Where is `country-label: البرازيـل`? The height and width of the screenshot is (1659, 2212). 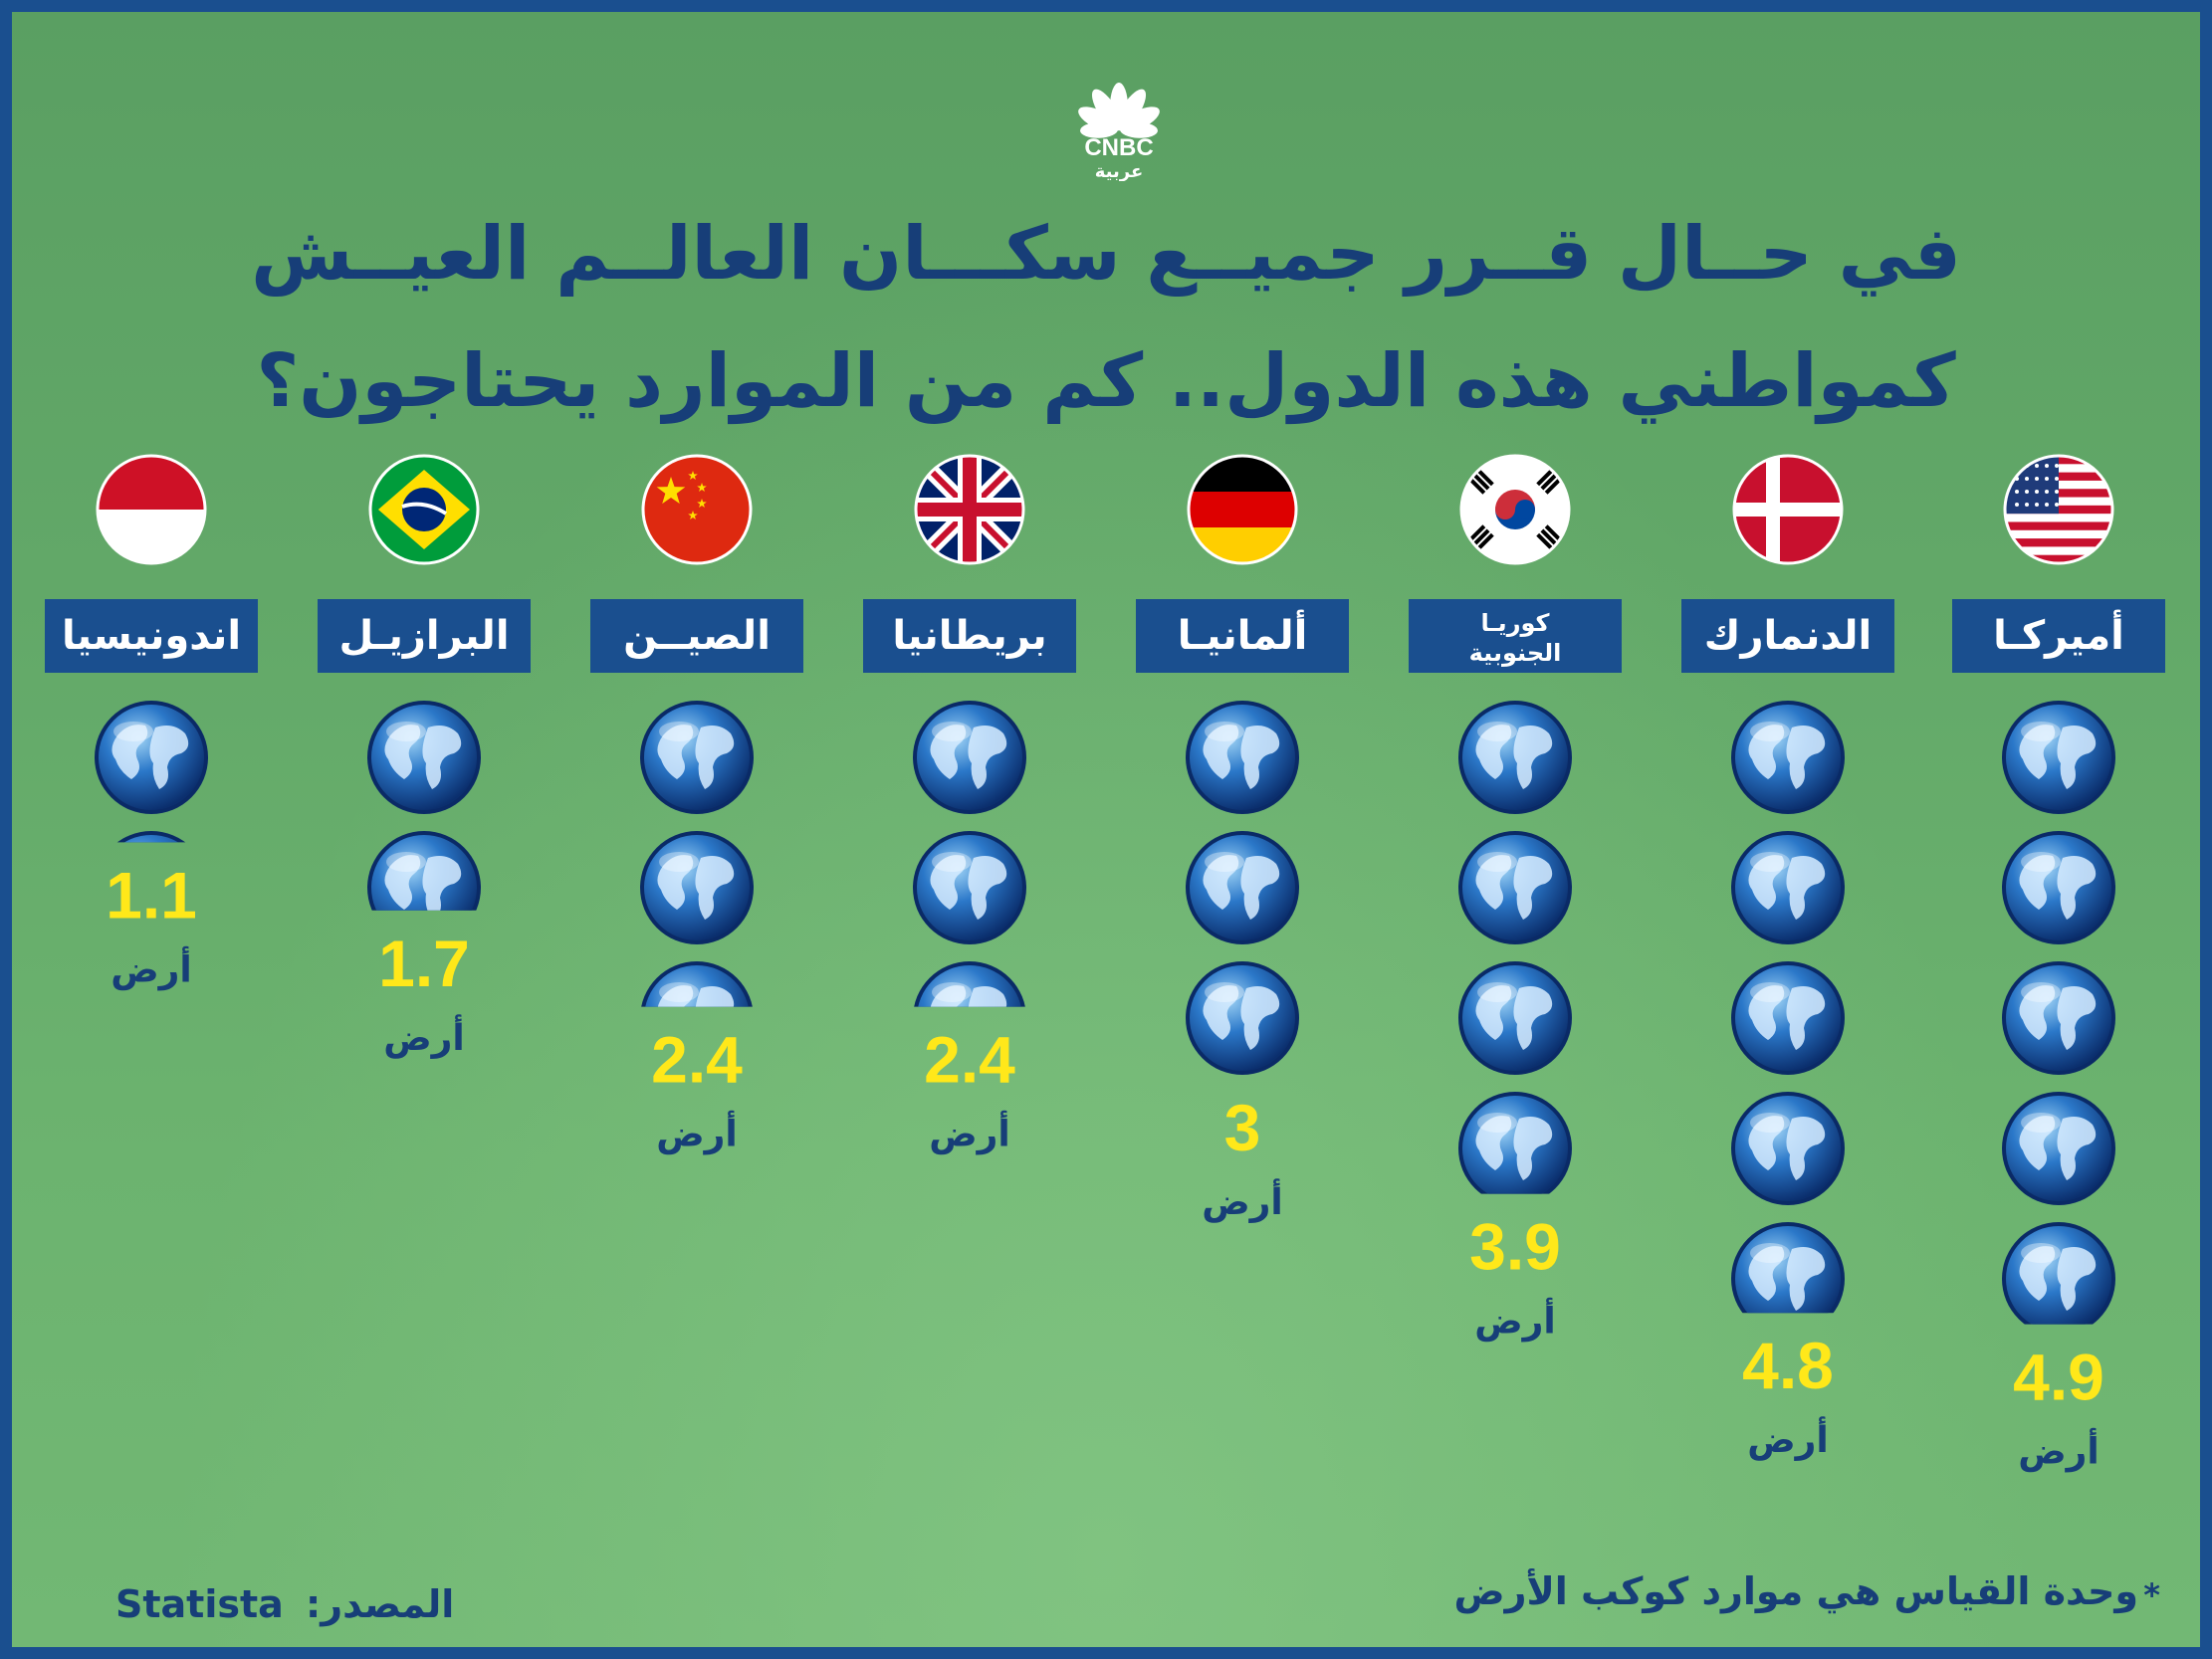
country-label: البرازيـل is located at coordinates (423, 636).